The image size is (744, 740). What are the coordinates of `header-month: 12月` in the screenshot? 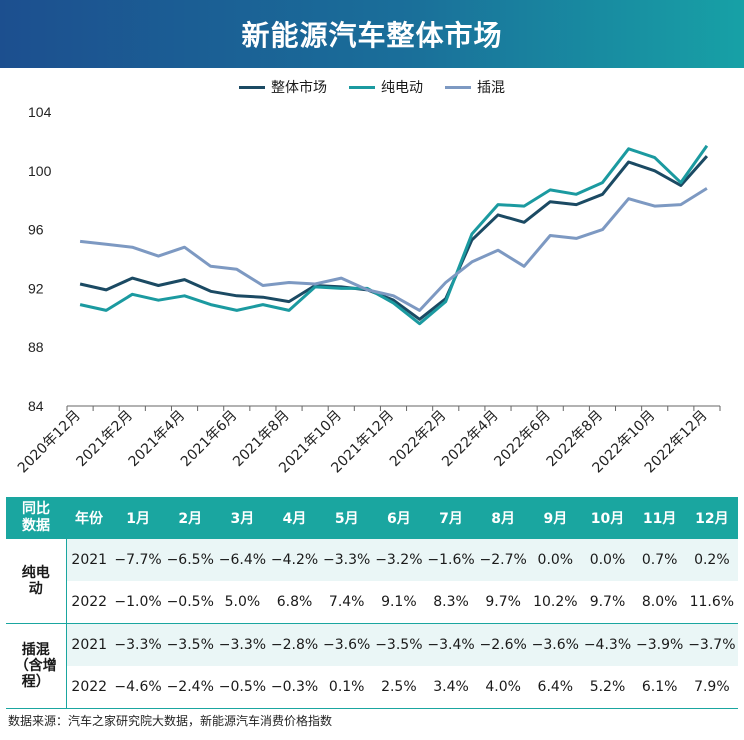 It's located at (711, 518).